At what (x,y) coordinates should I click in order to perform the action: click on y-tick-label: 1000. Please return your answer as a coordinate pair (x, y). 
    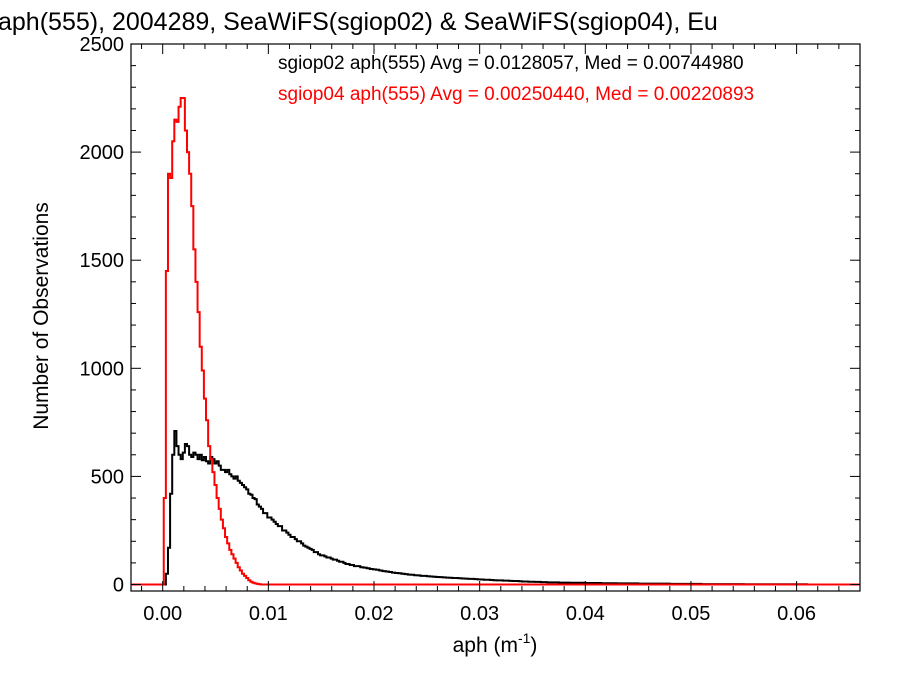
    Looking at the image, I should click on (102, 369).